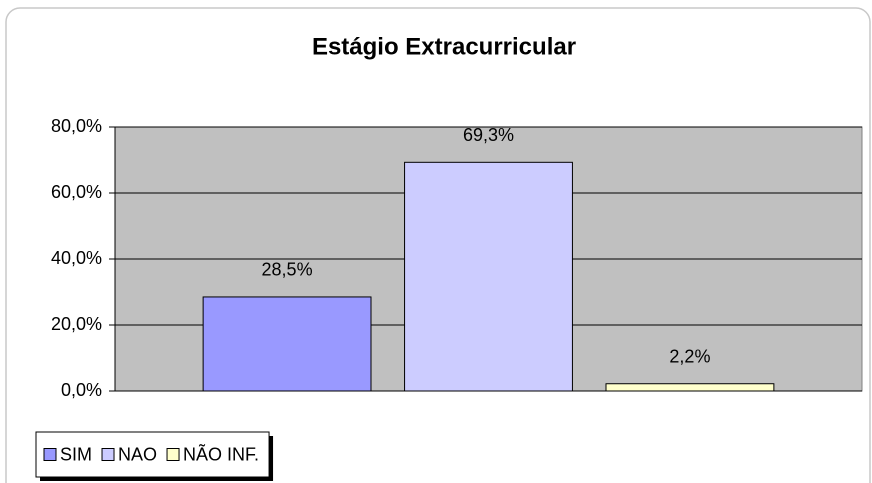 This screenshot has height=483, width=872. What do you see at coordinates (76, 192) in the screenshot?
I see `y-tick-label: 60,0%` at bounding box center [76, 192].